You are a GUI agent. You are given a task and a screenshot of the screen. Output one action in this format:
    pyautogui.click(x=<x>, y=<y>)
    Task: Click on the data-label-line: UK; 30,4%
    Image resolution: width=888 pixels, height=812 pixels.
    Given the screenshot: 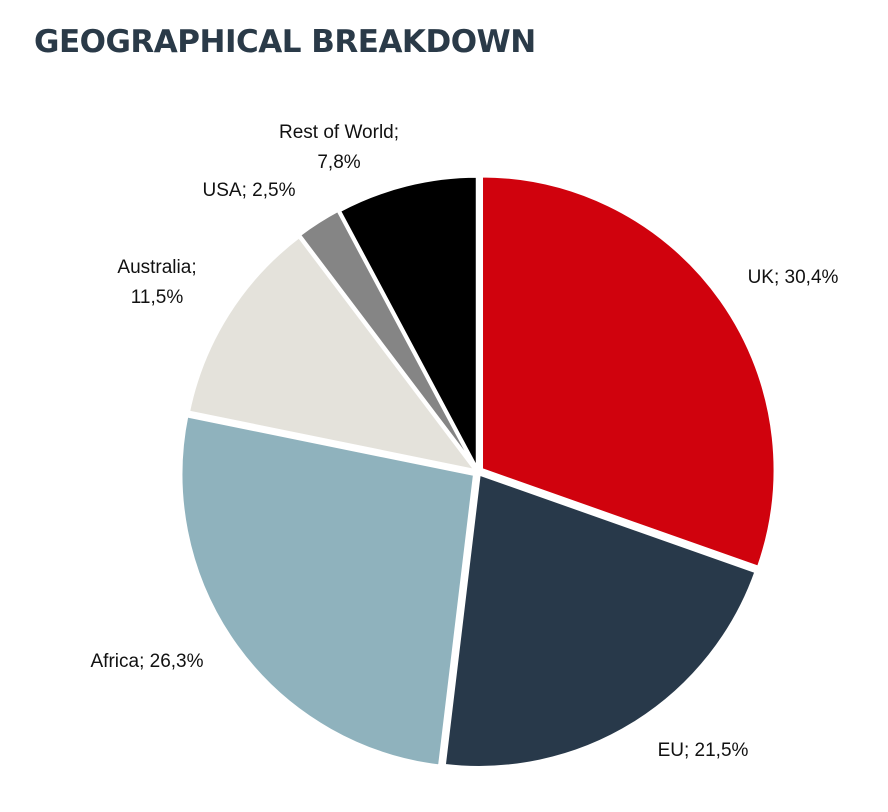 What is the action you would take?
    pyautogui.click(x=793, y=277)
    